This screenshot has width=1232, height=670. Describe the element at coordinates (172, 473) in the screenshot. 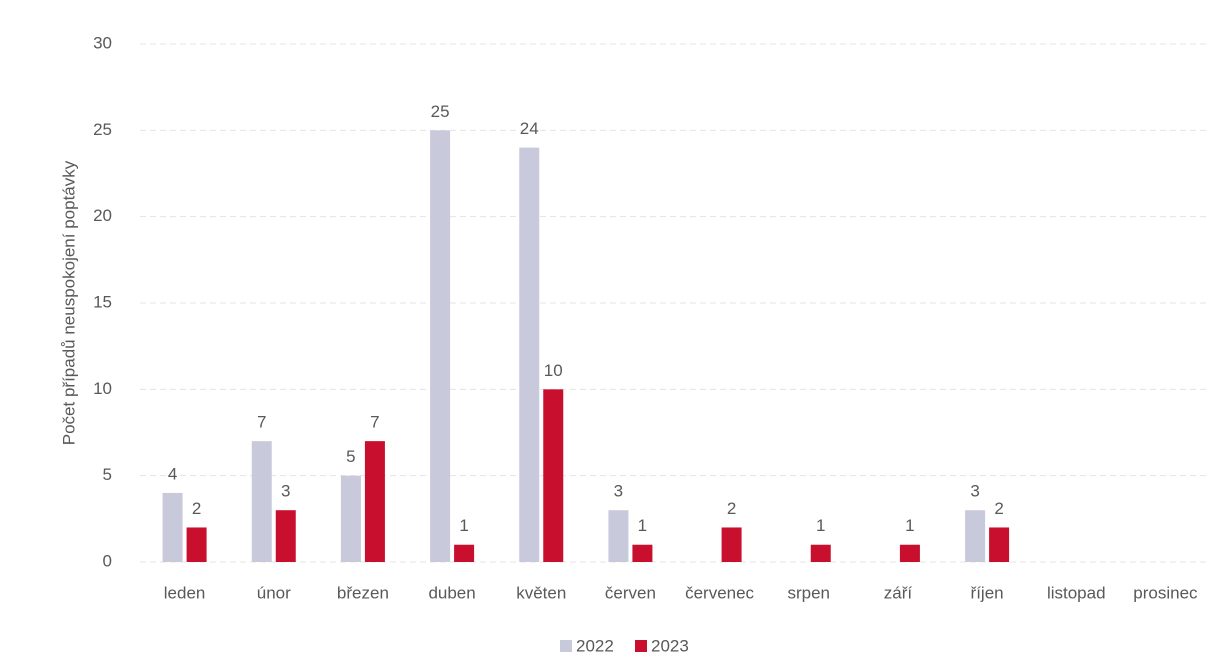

I see `data-label: 4` at that location.